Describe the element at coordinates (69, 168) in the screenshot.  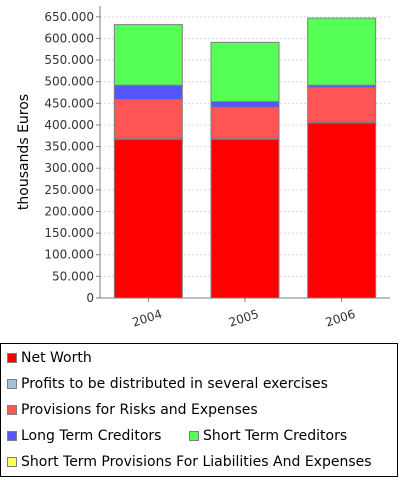
I see `y-tick-label: 300.000` at that location.